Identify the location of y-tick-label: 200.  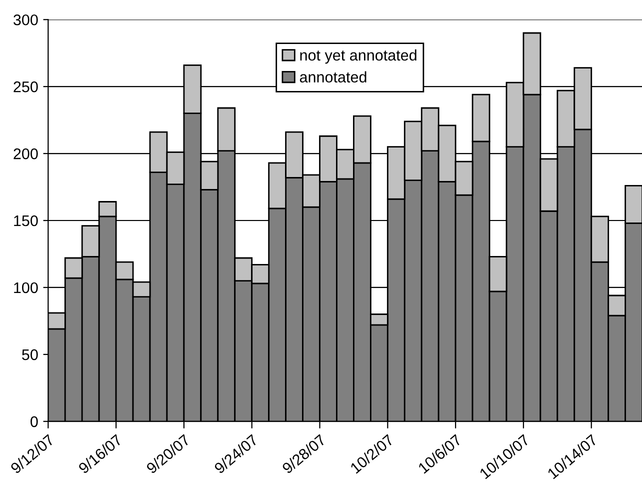
(26, 154).